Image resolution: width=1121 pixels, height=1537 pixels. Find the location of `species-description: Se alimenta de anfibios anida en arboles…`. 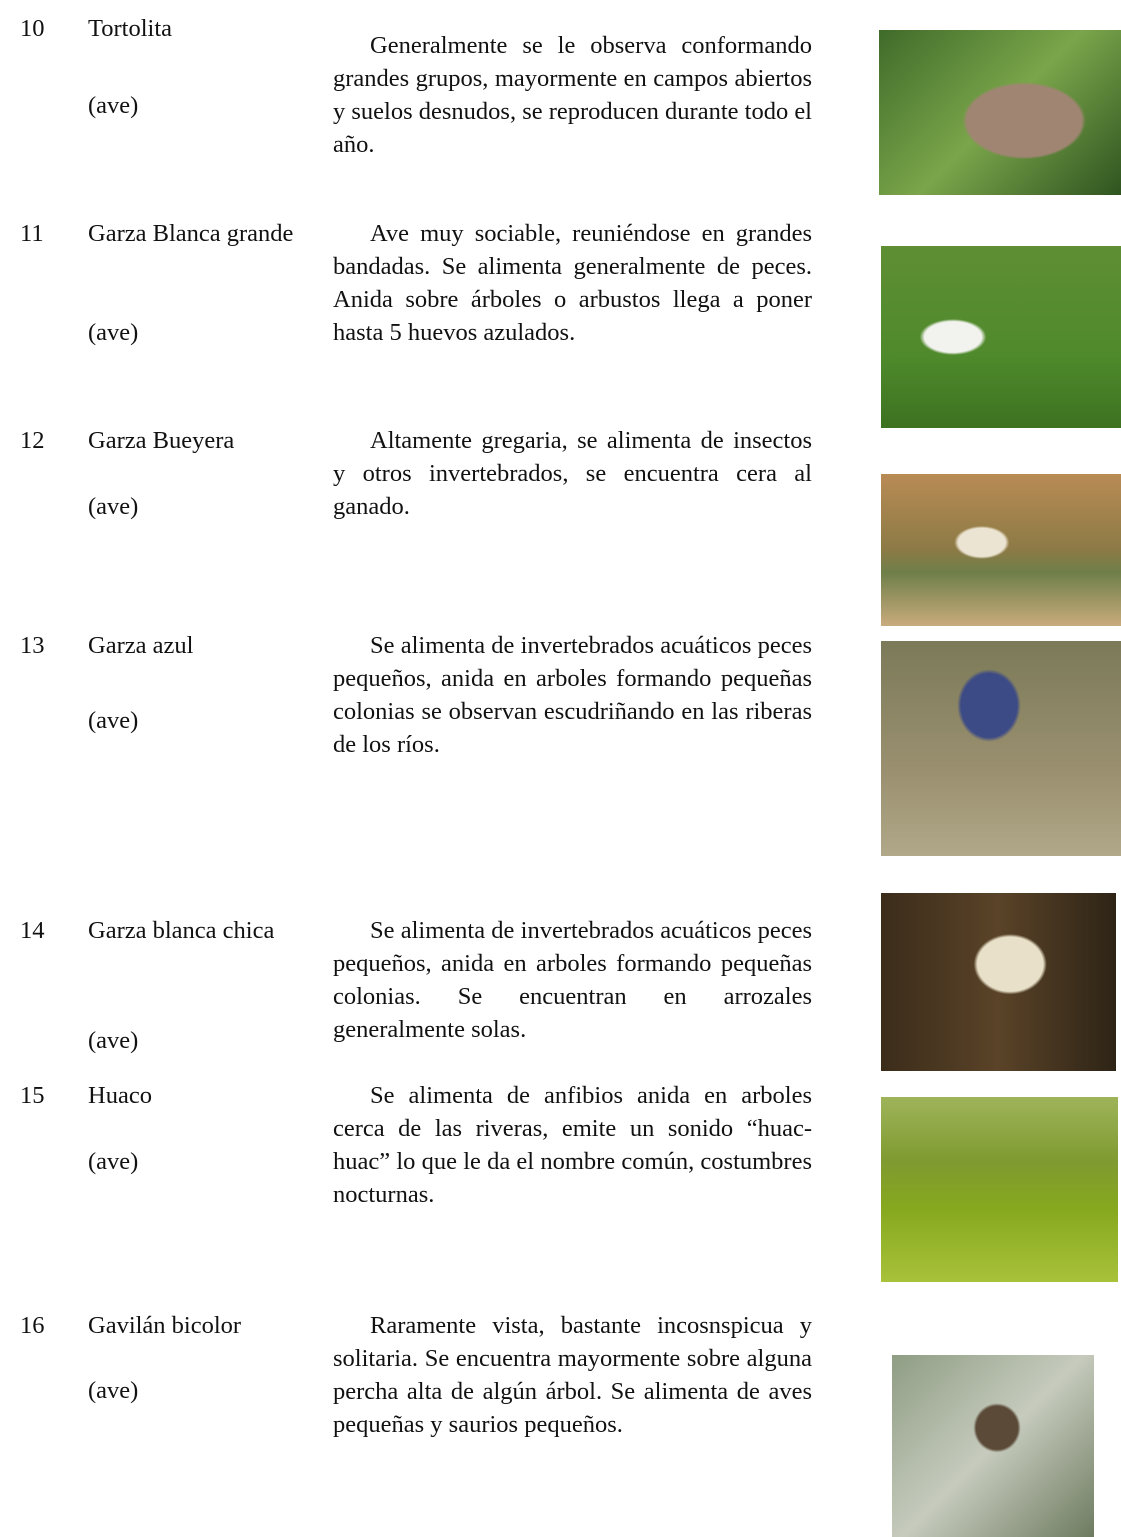

species-description: Se alimenta de anfibios anida en arboles… is located at coordinates (572, 1145).